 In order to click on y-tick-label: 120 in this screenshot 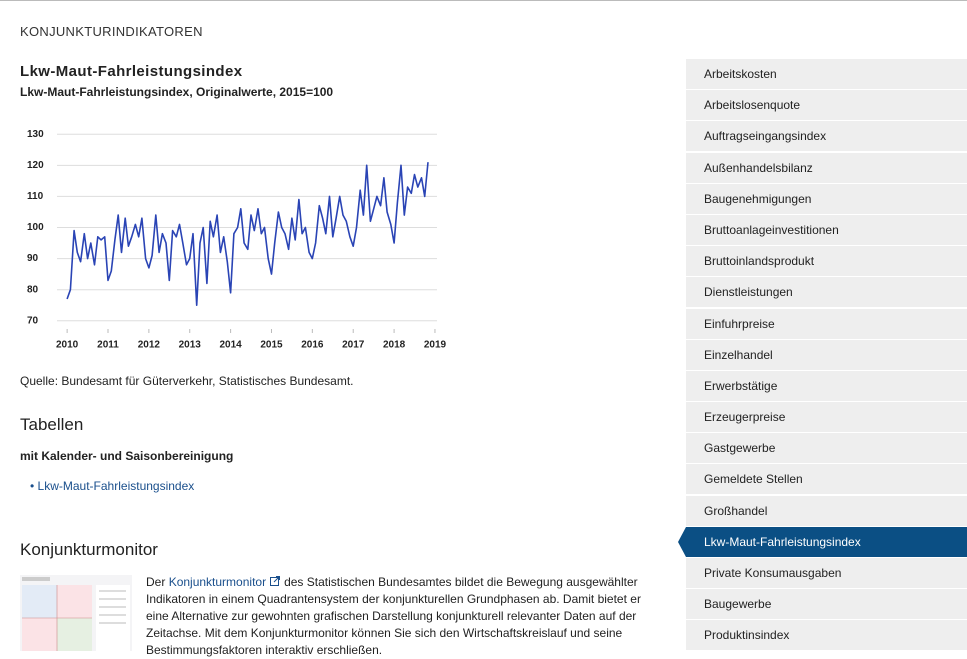, I will do `click(35, 165)`.